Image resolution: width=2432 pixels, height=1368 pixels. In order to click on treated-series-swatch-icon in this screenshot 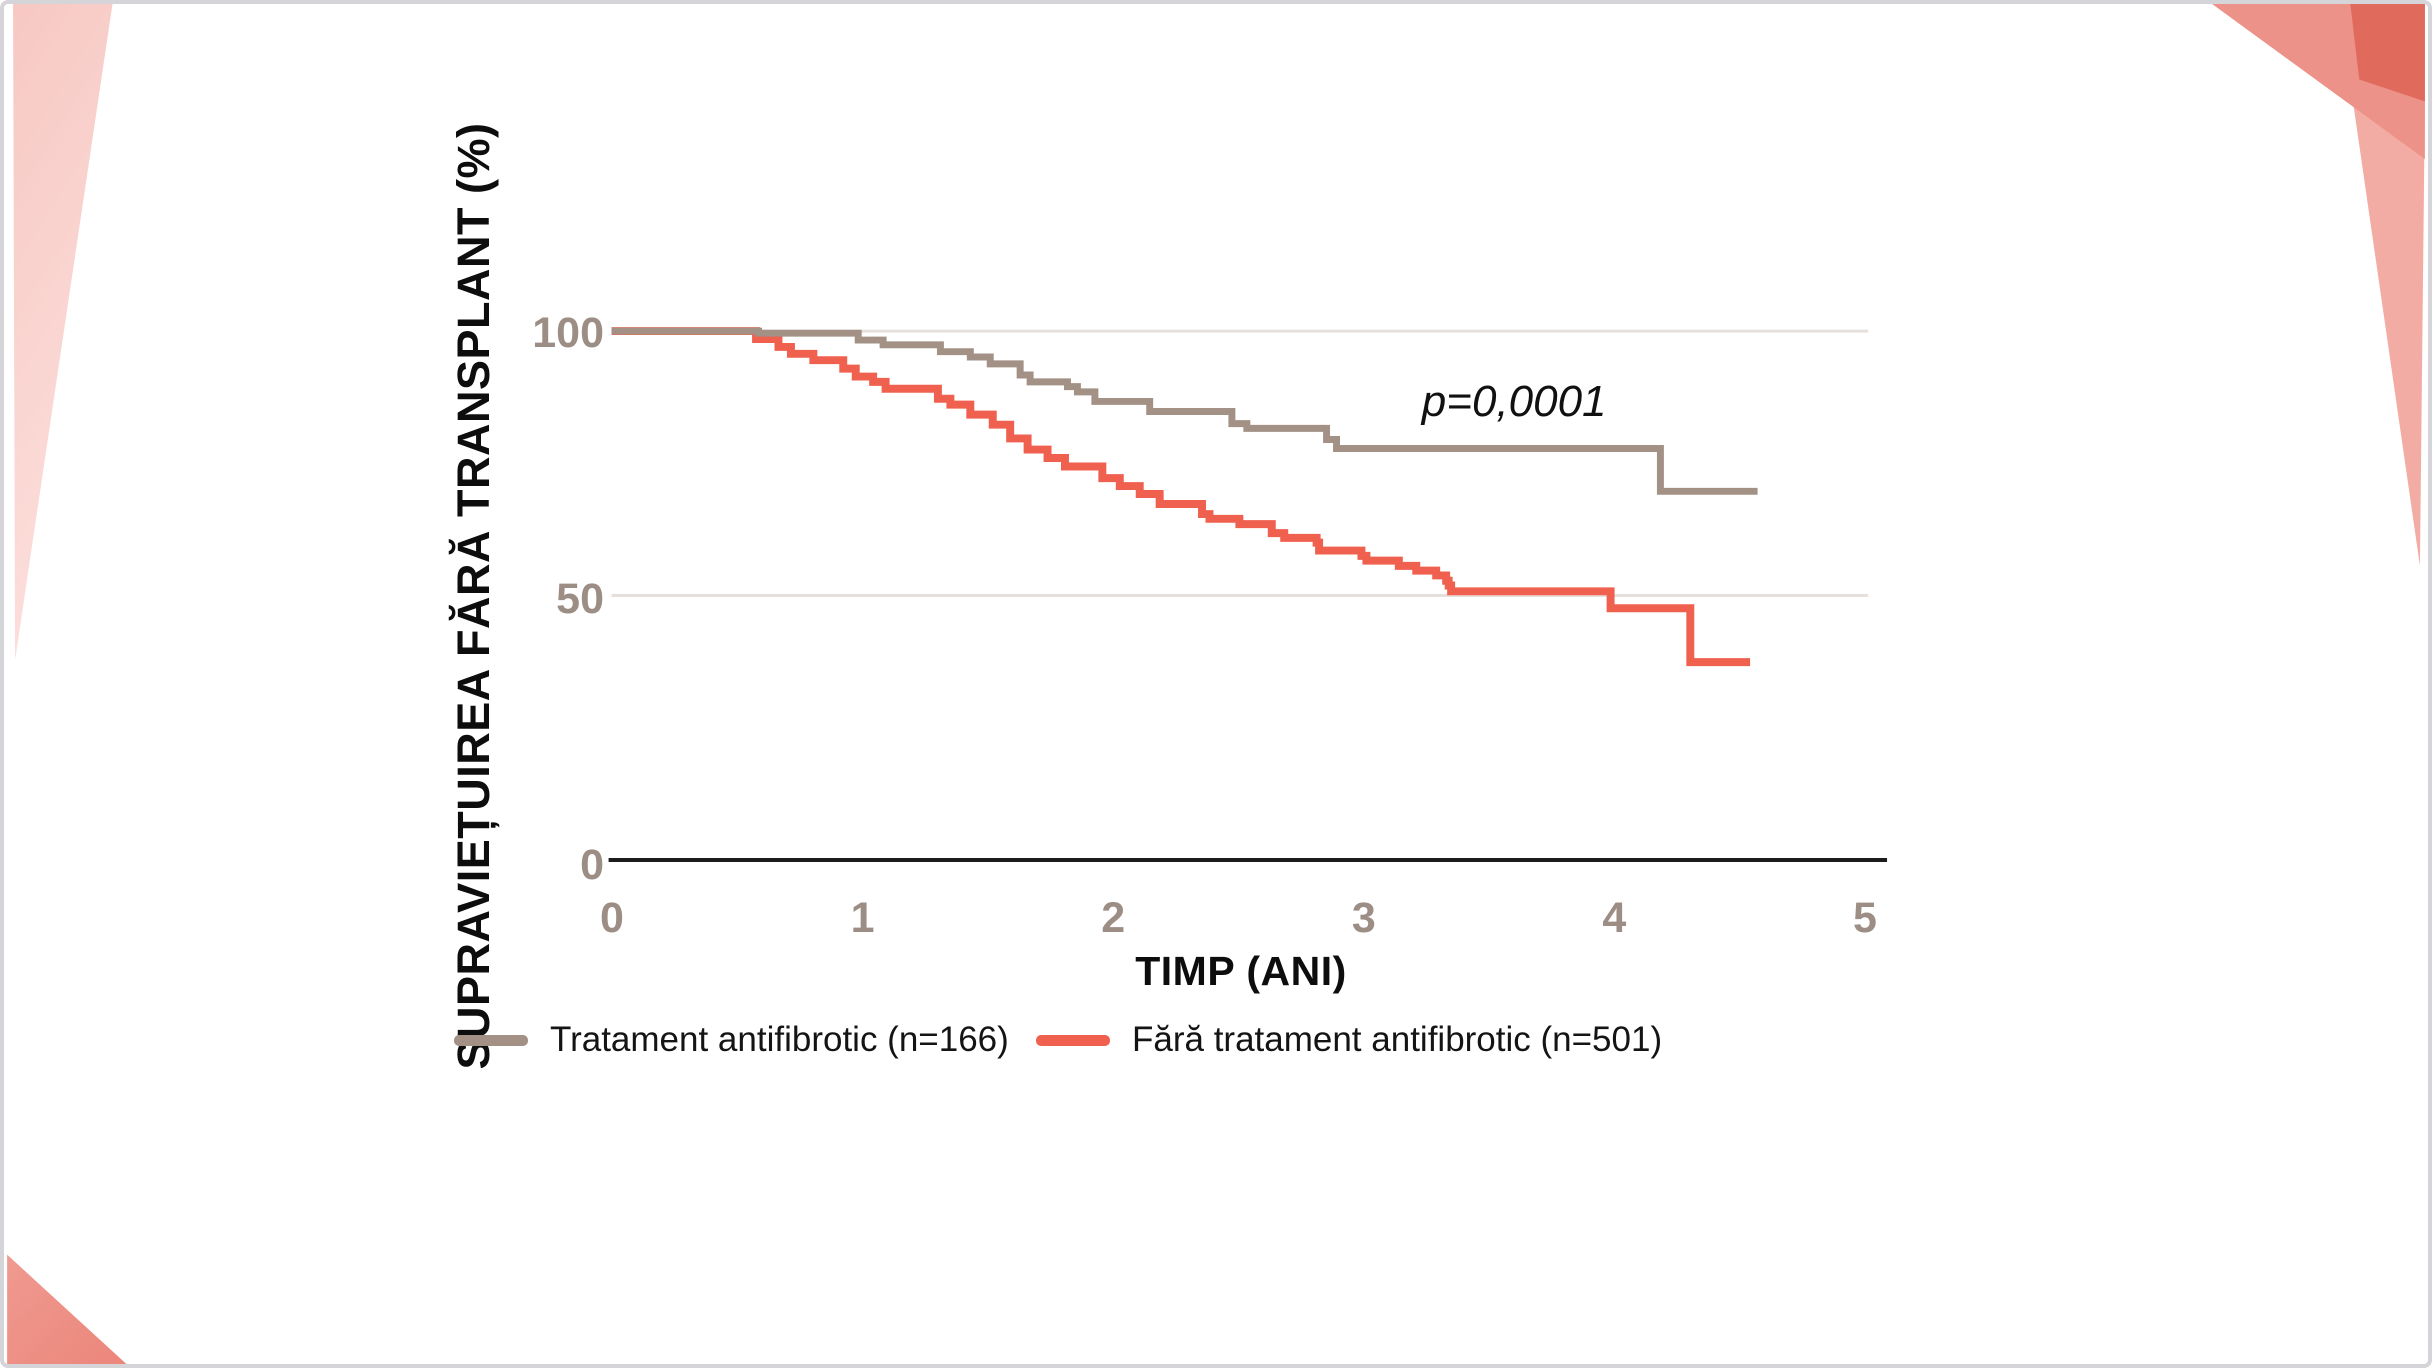, I will do `click(491, 1040)`.